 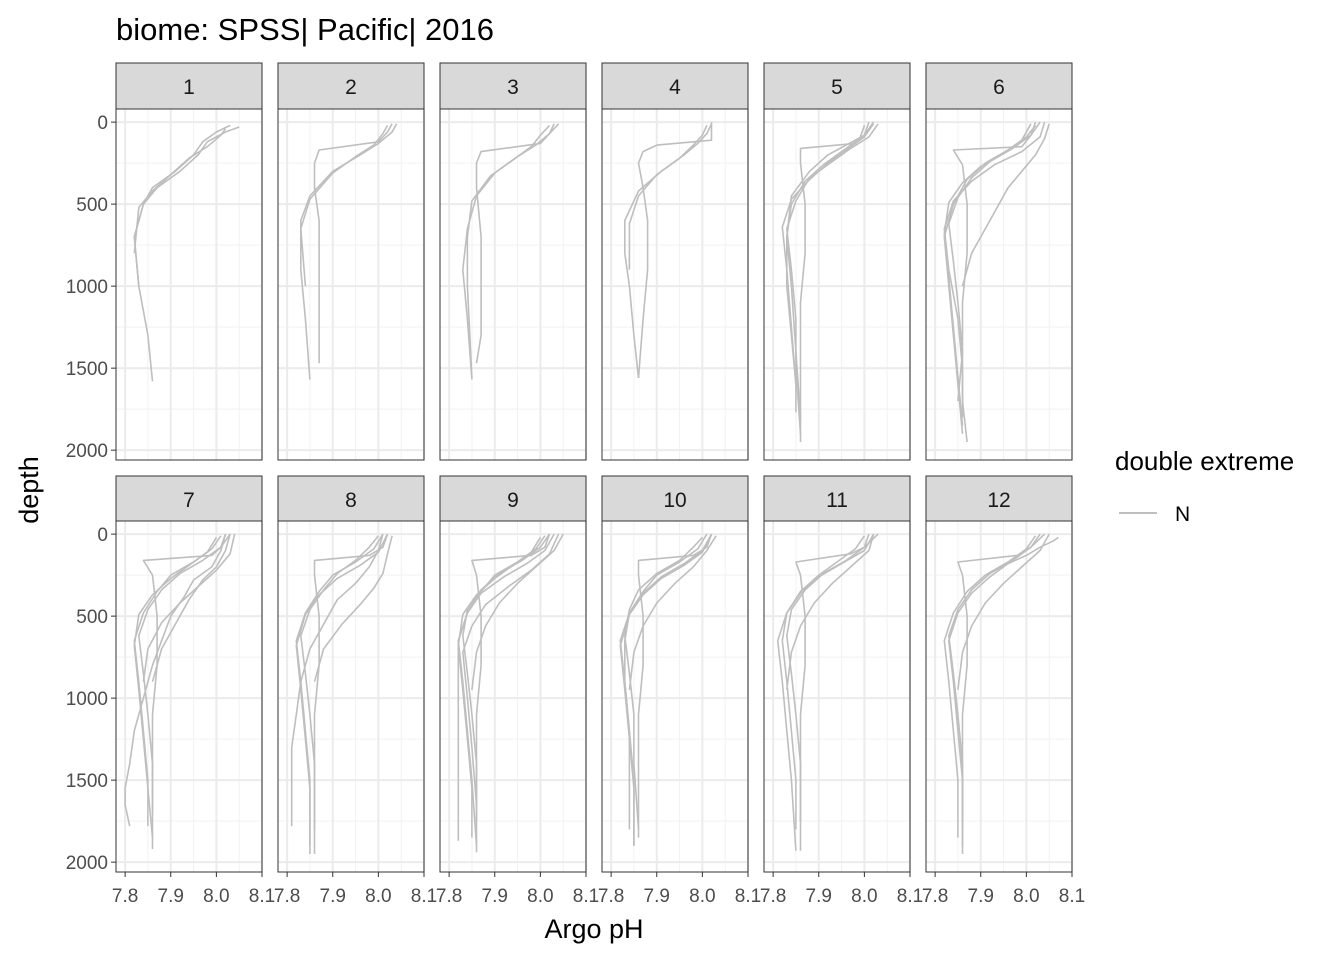 I want to click on y-tick-label: 1000, so click(x=87, y=699).